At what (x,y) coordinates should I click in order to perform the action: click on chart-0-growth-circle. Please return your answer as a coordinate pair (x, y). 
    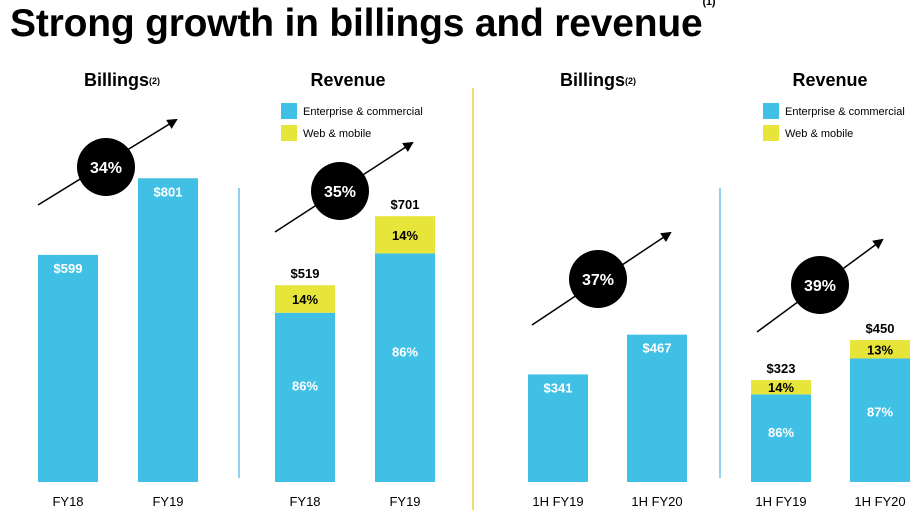
    Looking at the image, I should click on (106, 167).